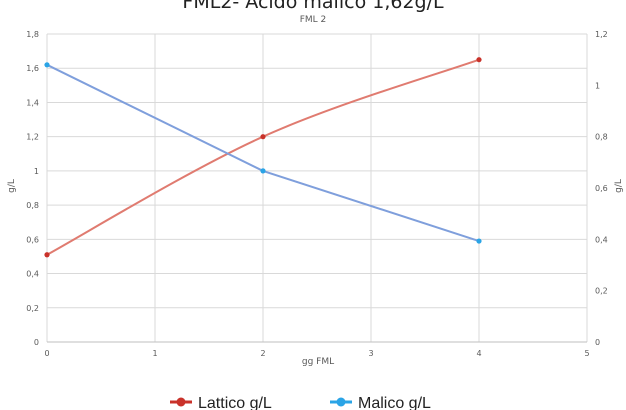 The image size is (626, 410). I want to click on chart-subtitle: FML 2, so click(313, 20).